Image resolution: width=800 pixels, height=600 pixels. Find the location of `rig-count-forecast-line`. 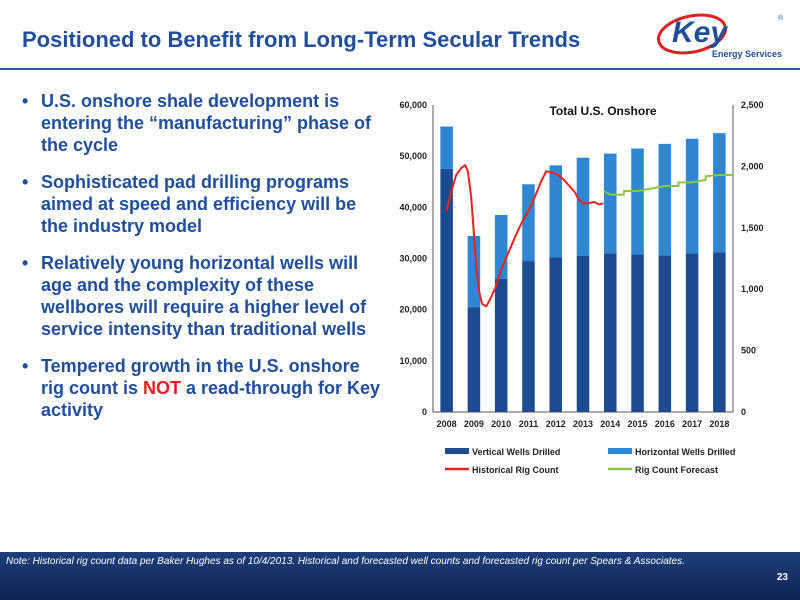

rig-count-forecast-line is located at coordinates (668, 185).